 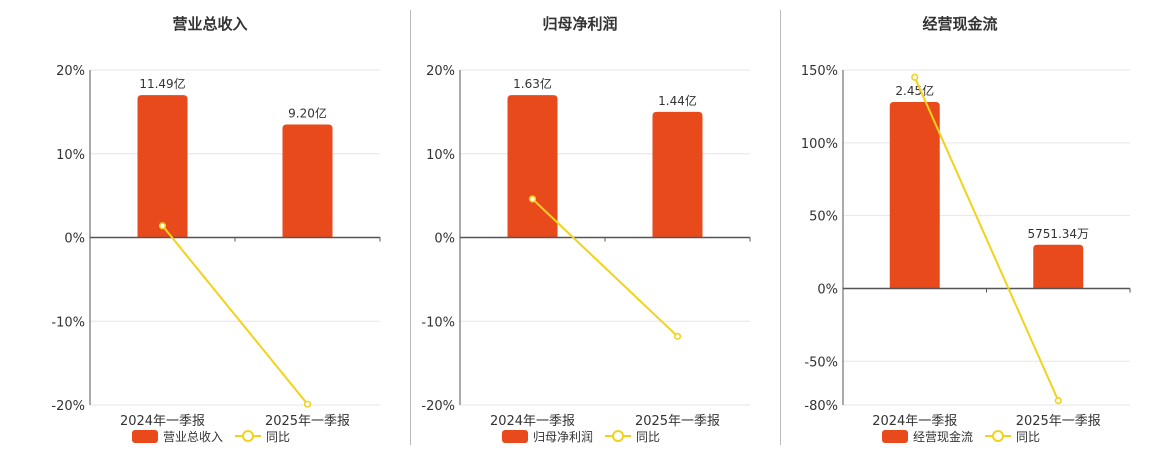 What do you see at coordinates (1058, 234) in the screenshot?
I see `bar-value-label: 5751.34万` at bounding box center [1058, 234].